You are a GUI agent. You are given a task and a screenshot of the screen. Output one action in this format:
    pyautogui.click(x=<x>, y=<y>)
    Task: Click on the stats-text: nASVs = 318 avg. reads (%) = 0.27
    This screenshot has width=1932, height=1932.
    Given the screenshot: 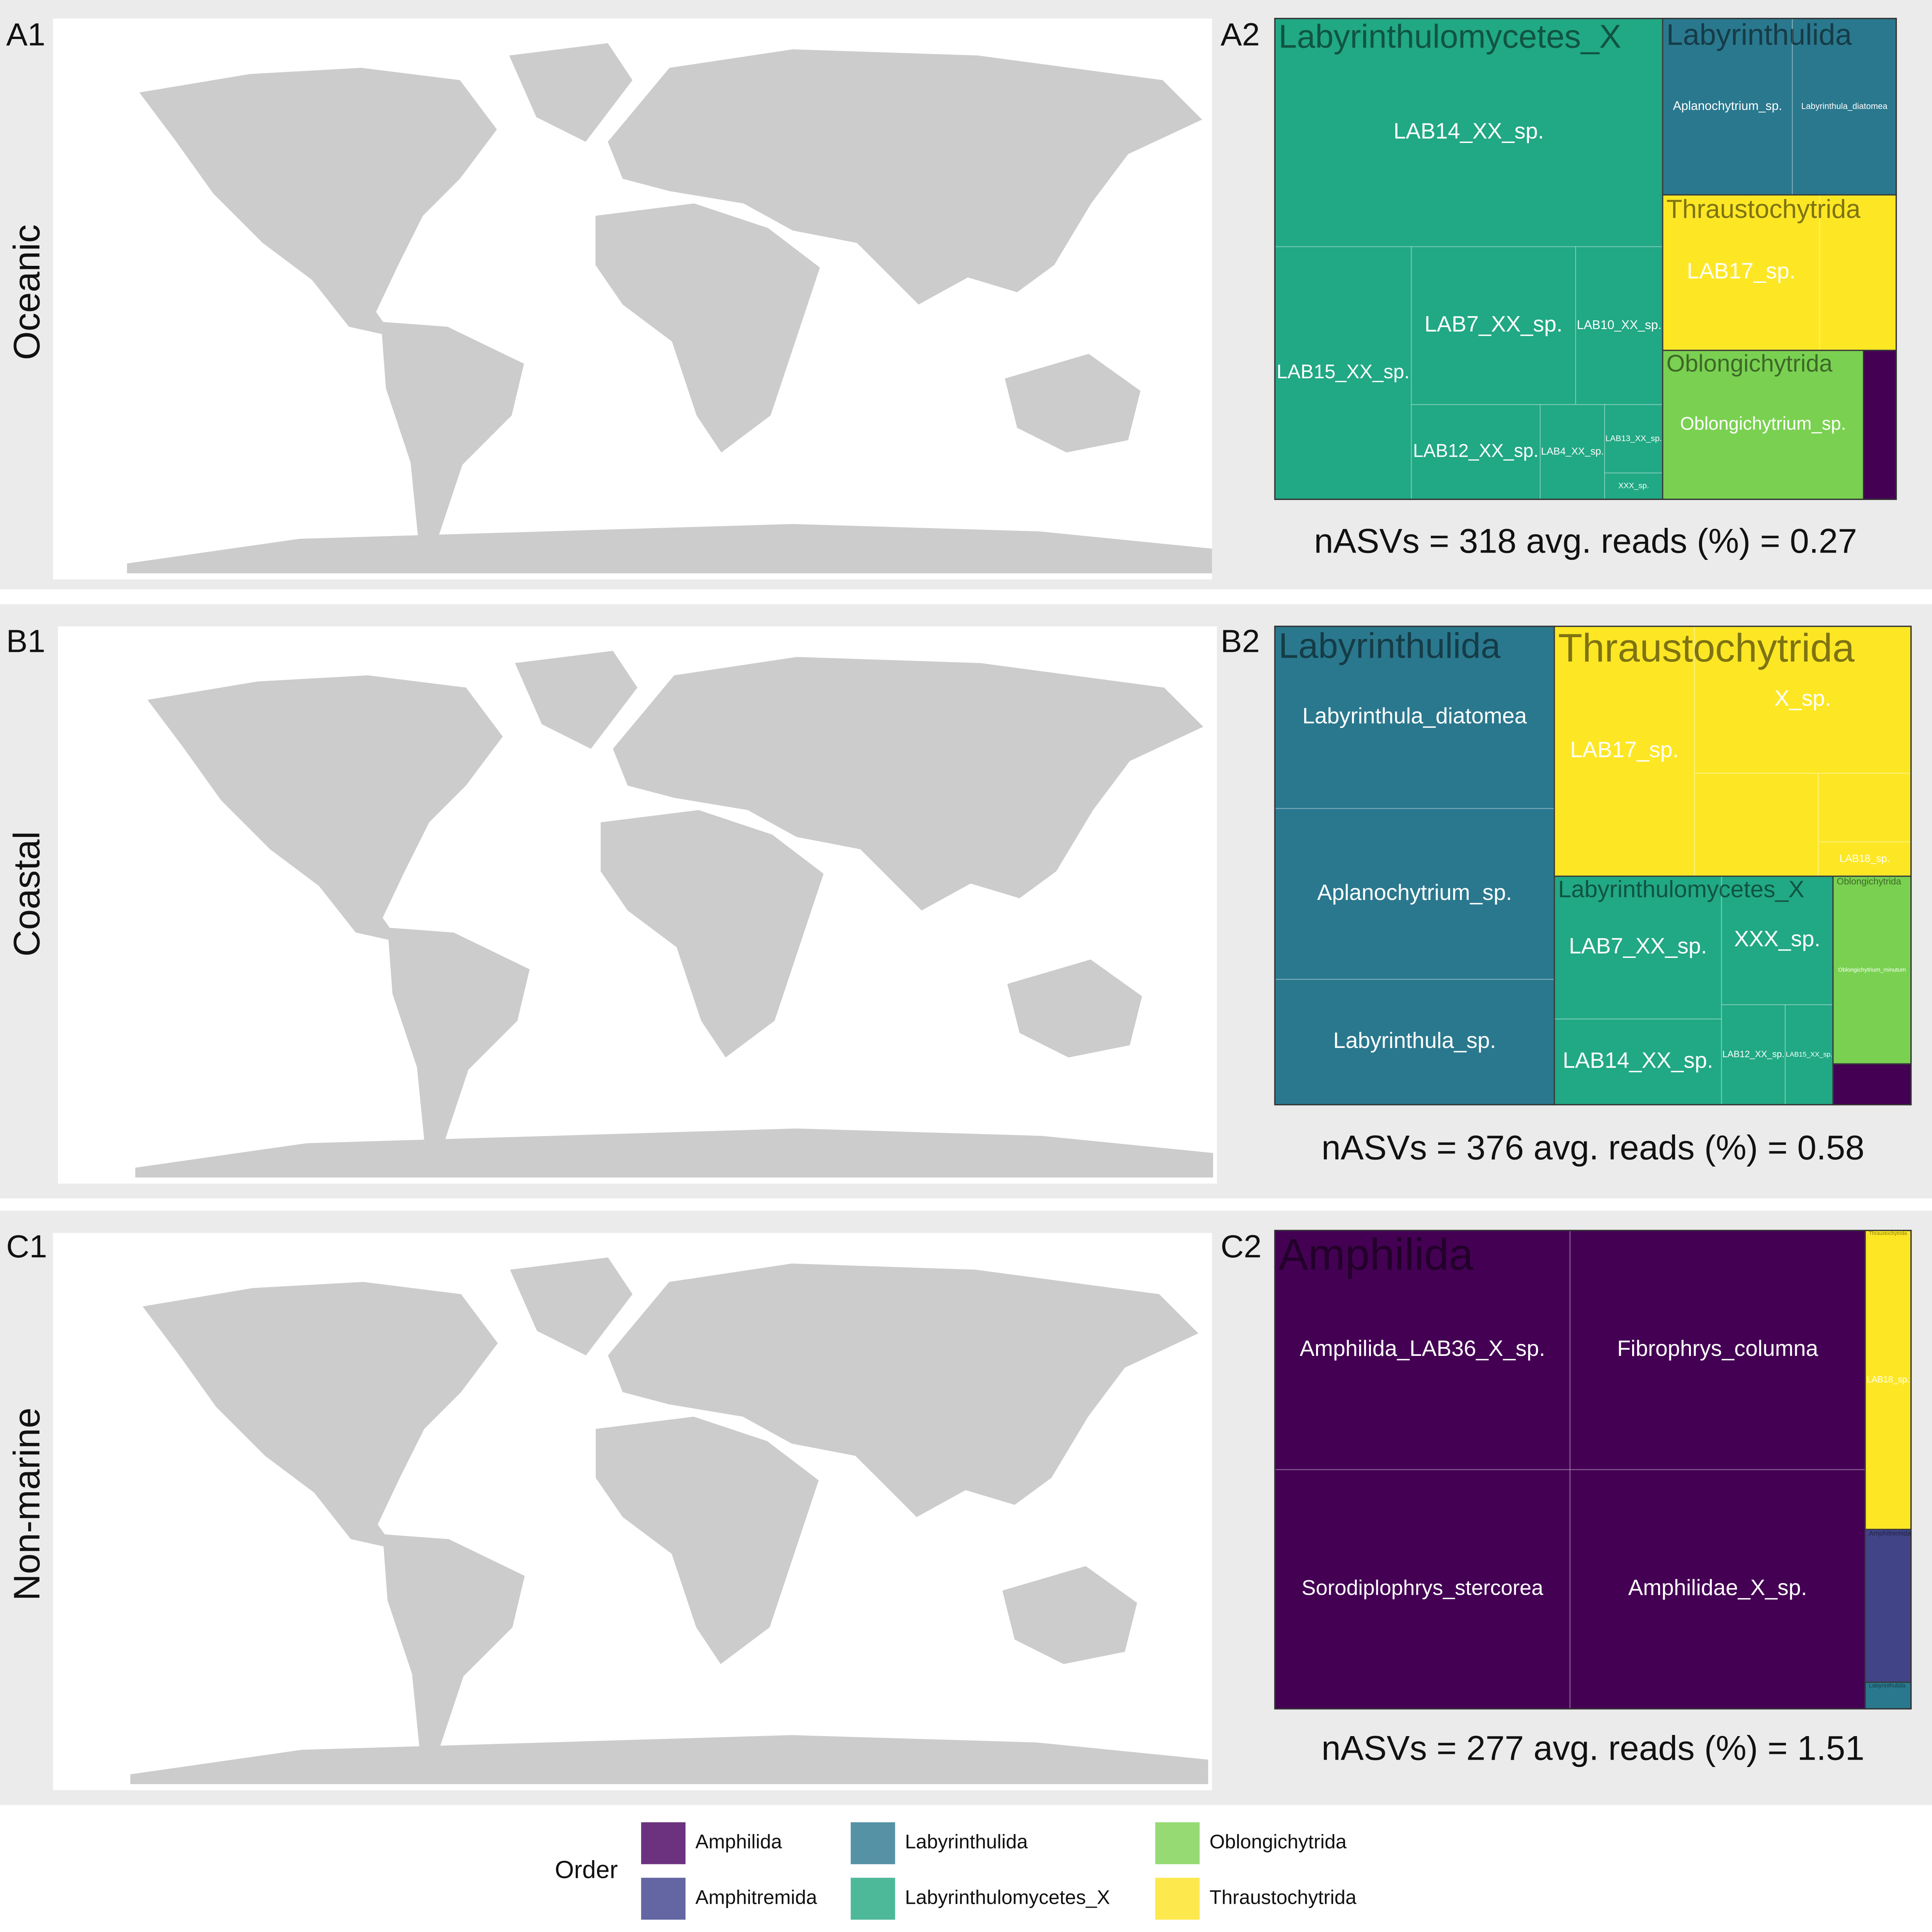 What is the action you would take?
    pyautogui.click(x=1586, y=541)
    